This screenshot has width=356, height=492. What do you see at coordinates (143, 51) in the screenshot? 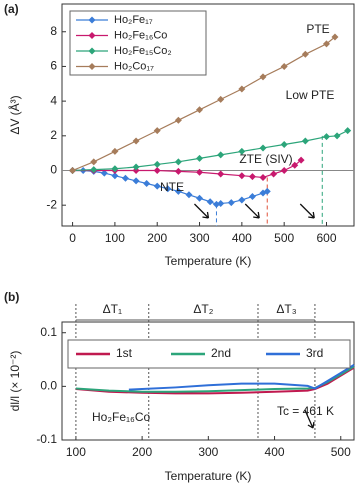
I see `legend-label: Ho₂Fe₁₅Co₂` at bounding box center [143, 51].